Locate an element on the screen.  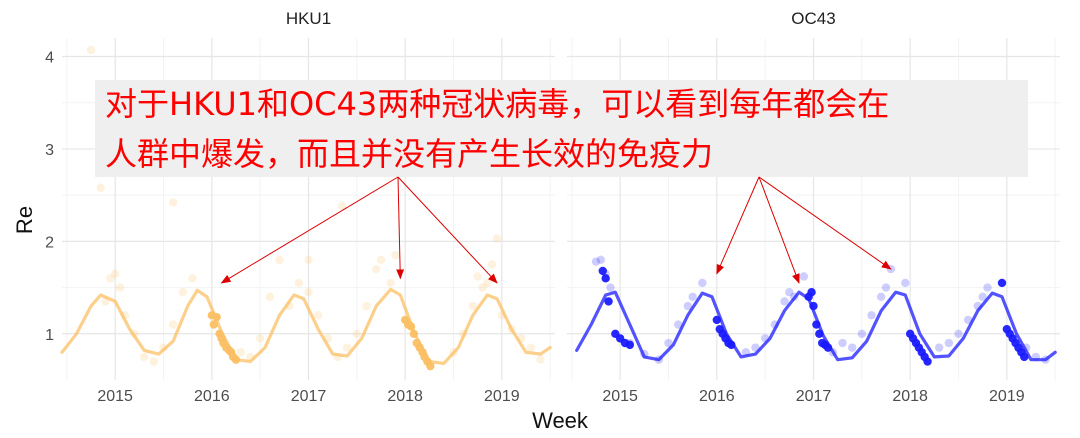
y-tick-label: 1 is located at coordinates (49, 335).